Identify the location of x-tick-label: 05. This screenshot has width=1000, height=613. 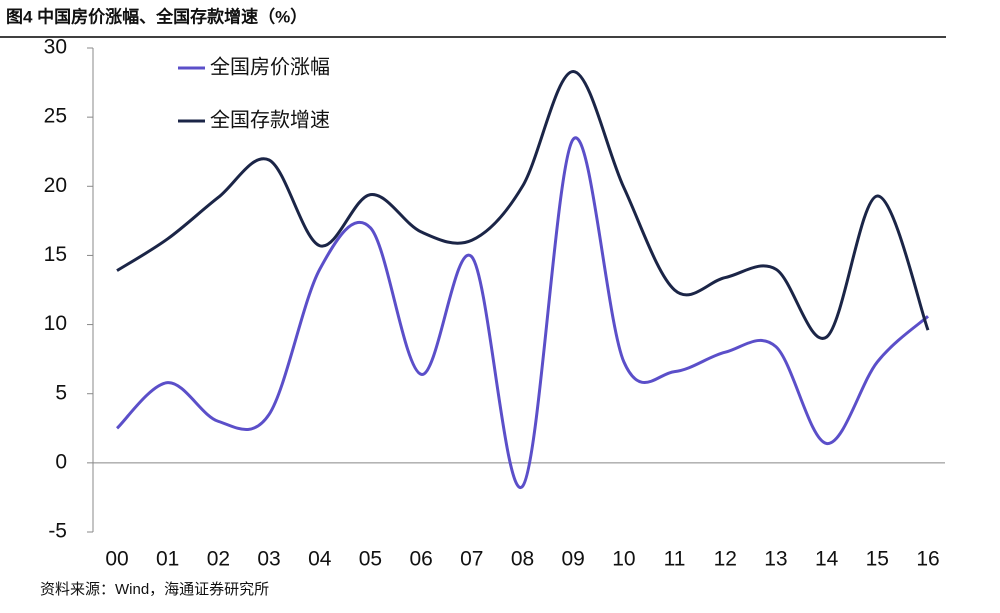
(370, 559).